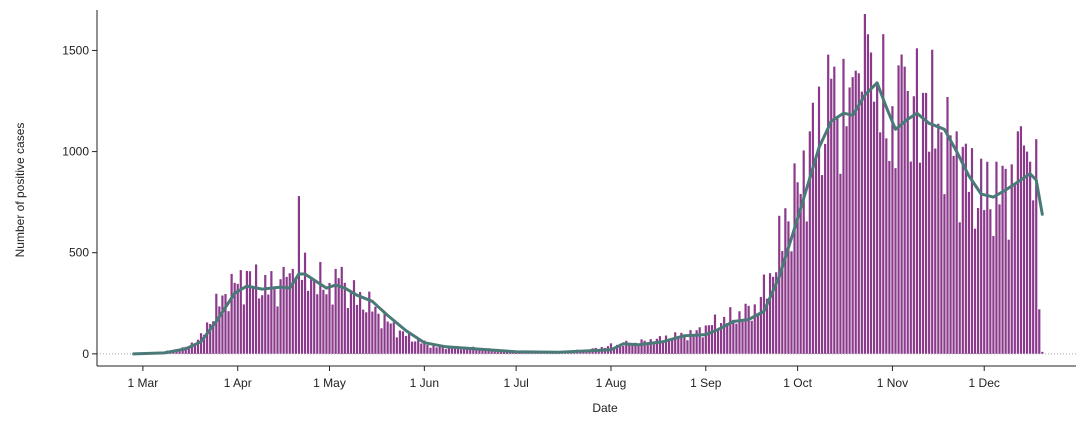  I want to click on x-tick-label: 1 Nov, so click(892, 383).